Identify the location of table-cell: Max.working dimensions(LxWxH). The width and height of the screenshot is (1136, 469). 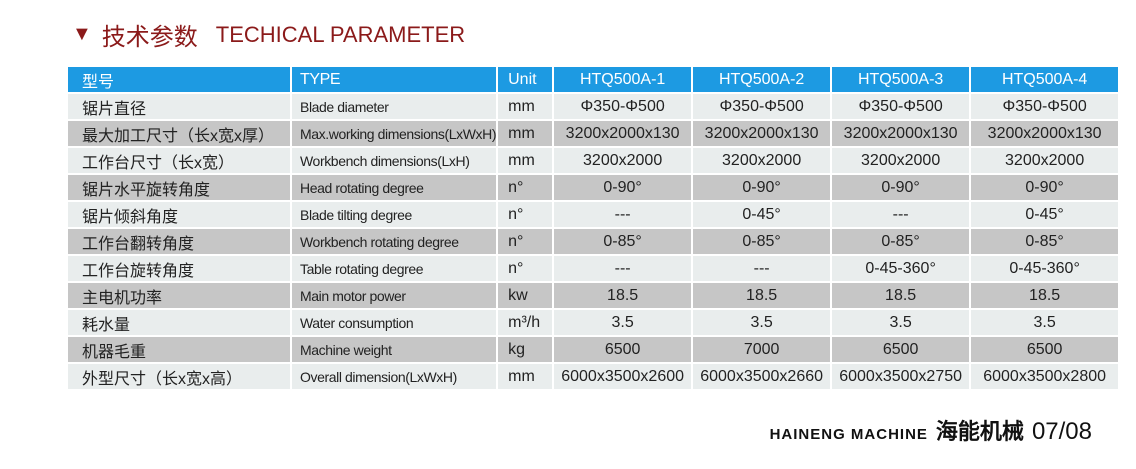
(394, 133).